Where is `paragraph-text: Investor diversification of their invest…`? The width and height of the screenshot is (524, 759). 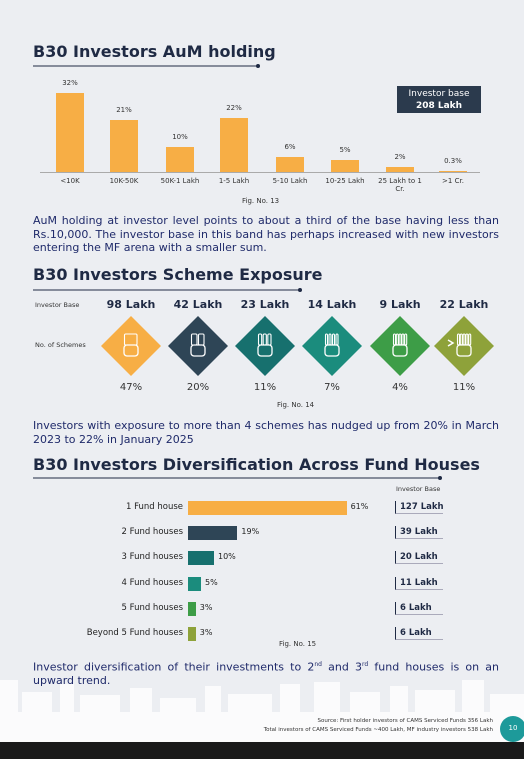
paragraph-text: Investor diversification of their invest… is located at coordinates (174, 667).